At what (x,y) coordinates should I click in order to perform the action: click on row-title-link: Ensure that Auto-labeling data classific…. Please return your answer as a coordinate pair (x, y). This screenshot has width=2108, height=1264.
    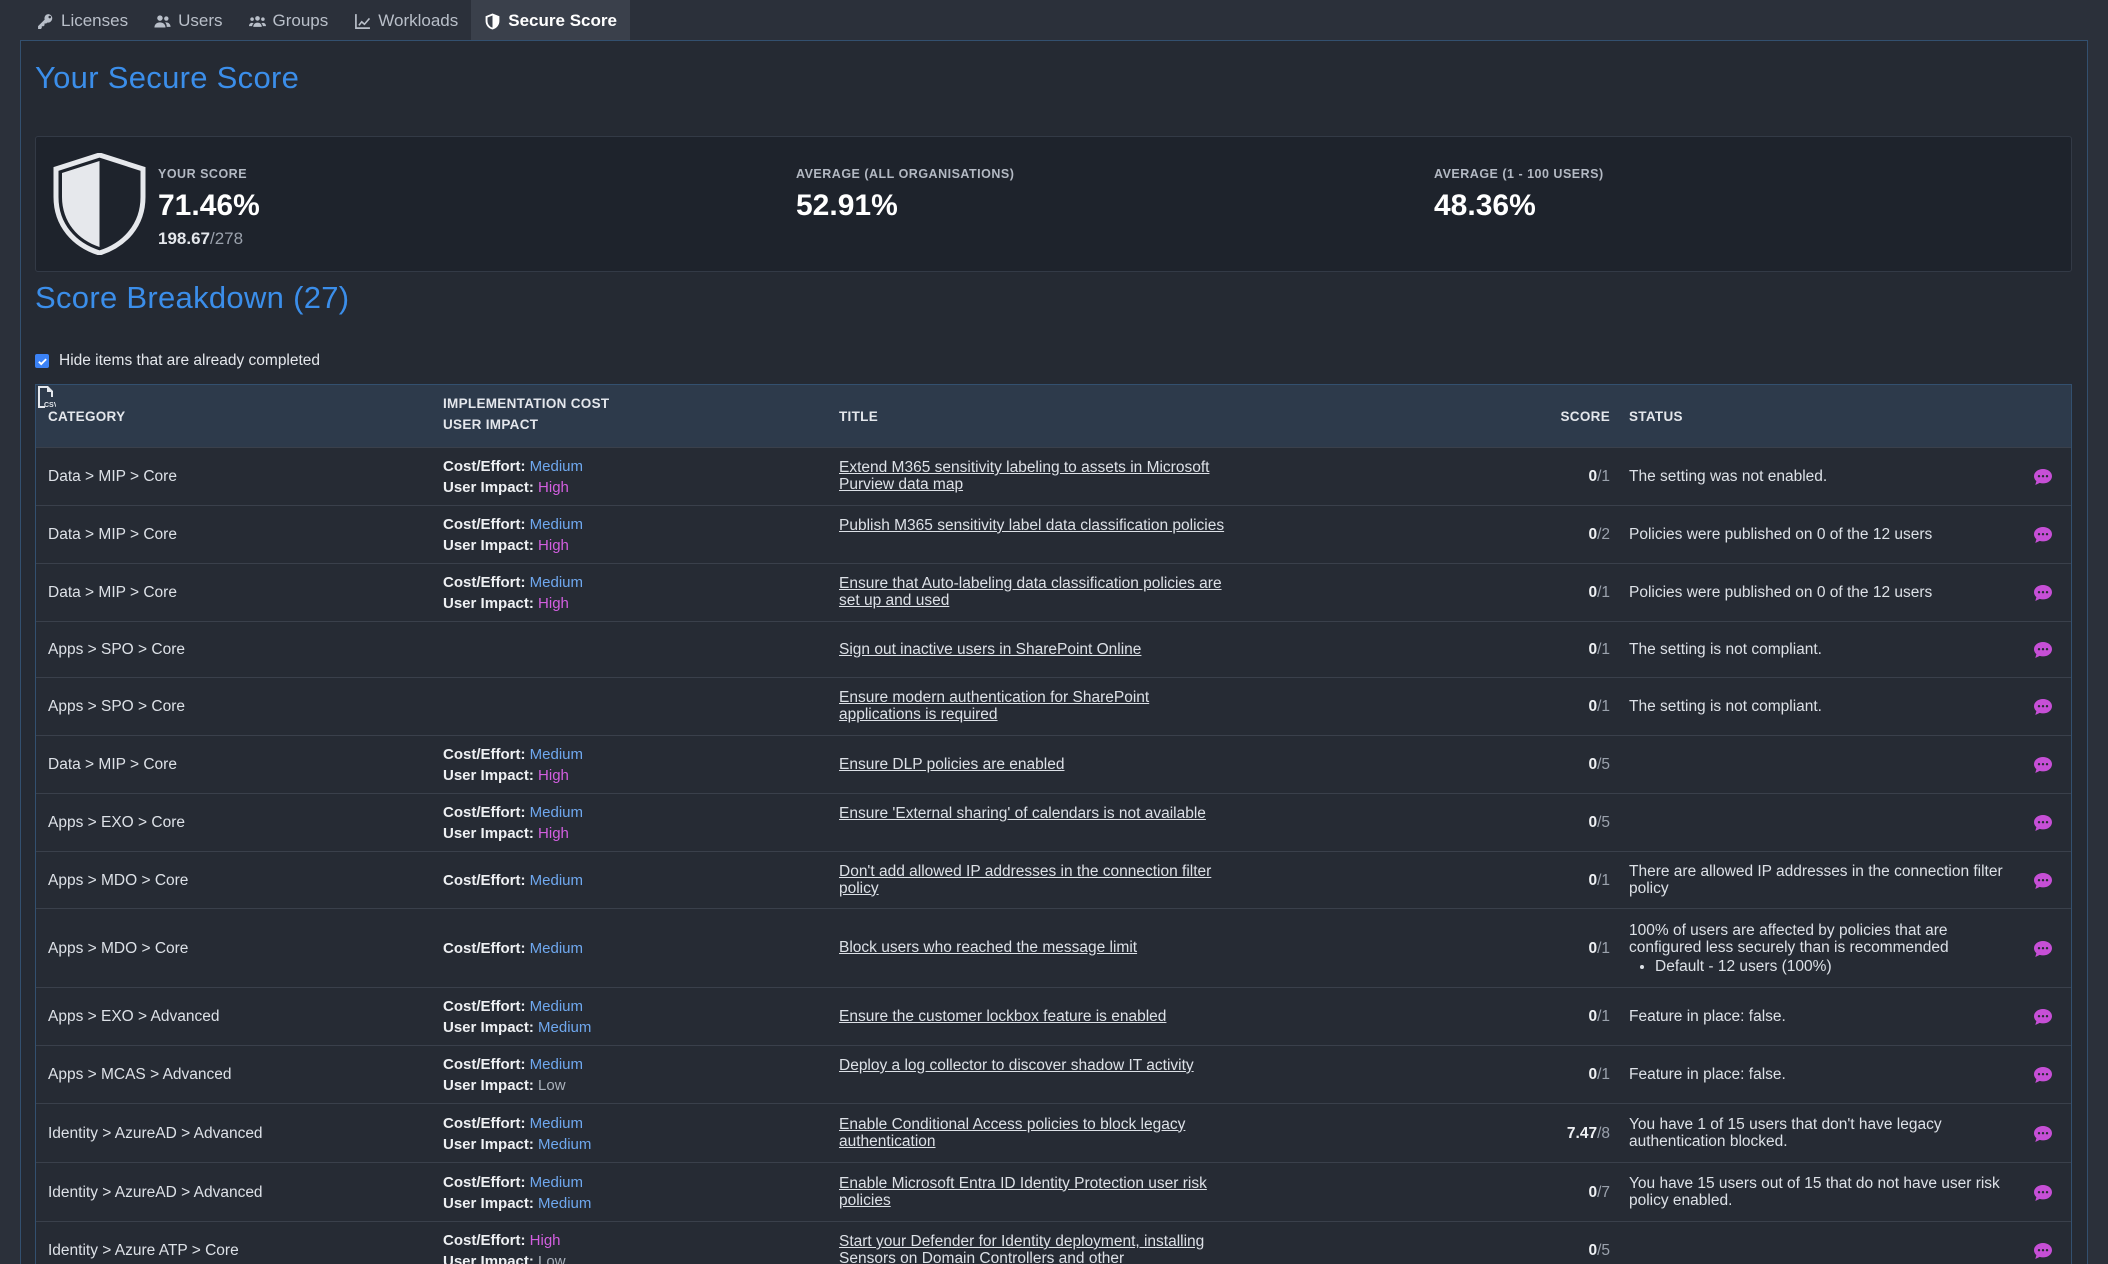
    Looking at the image, I should click on (1030, 592).